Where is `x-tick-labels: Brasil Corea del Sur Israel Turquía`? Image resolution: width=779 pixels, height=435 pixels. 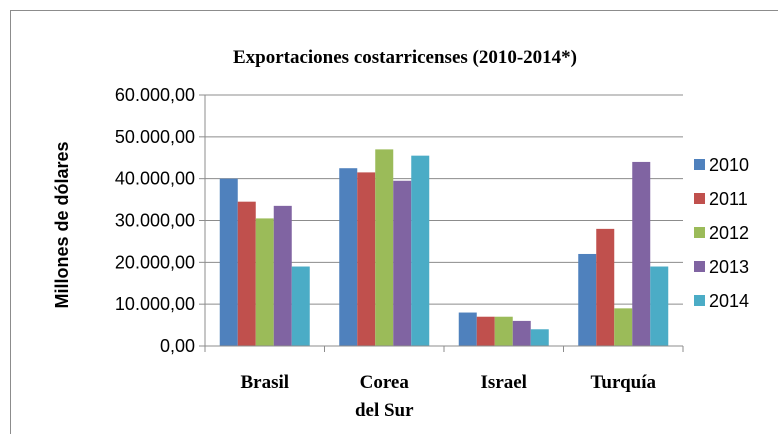
x-tick-labels: Brasil Corea del Sur Israel Turquía is located at coordinates (448, 396).